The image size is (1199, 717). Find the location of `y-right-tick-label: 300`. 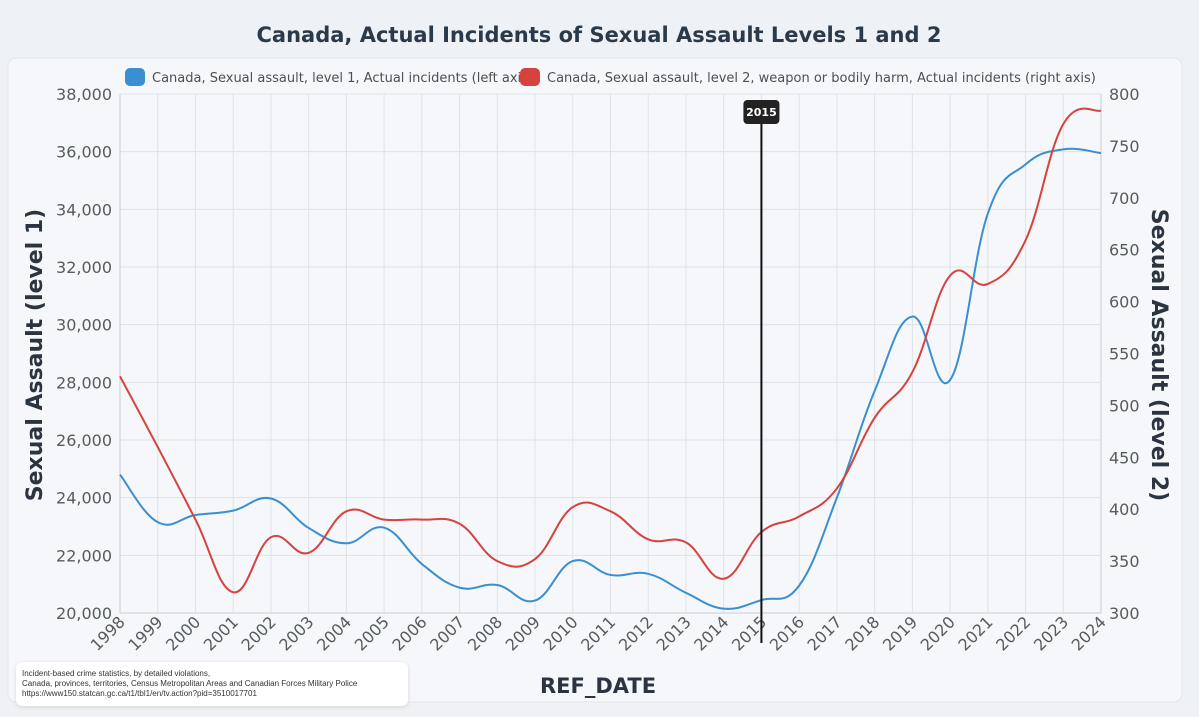

y-right-tick-label: 300 is located at coordinates (1124, 613).